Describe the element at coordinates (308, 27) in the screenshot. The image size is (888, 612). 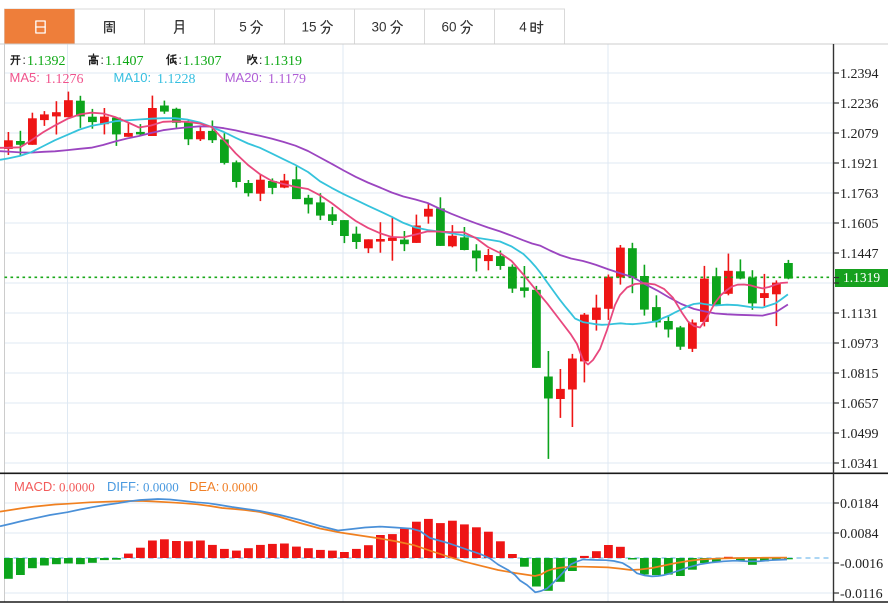
I see `svg-text: 15` at that location.